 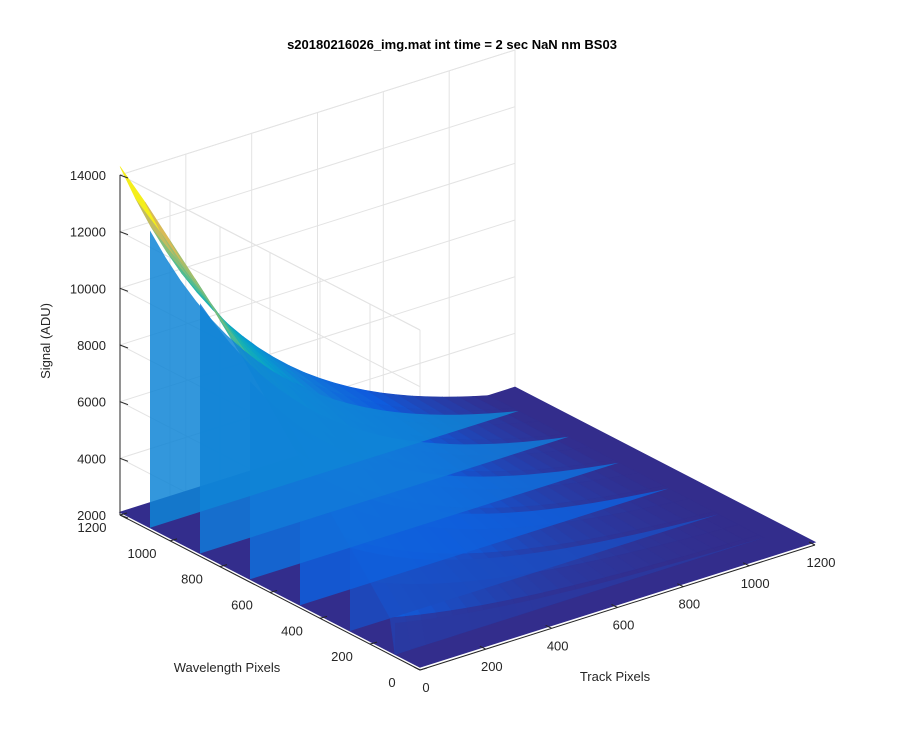 I want to click on x-tick-label: 600, so click(x=624, y=625).